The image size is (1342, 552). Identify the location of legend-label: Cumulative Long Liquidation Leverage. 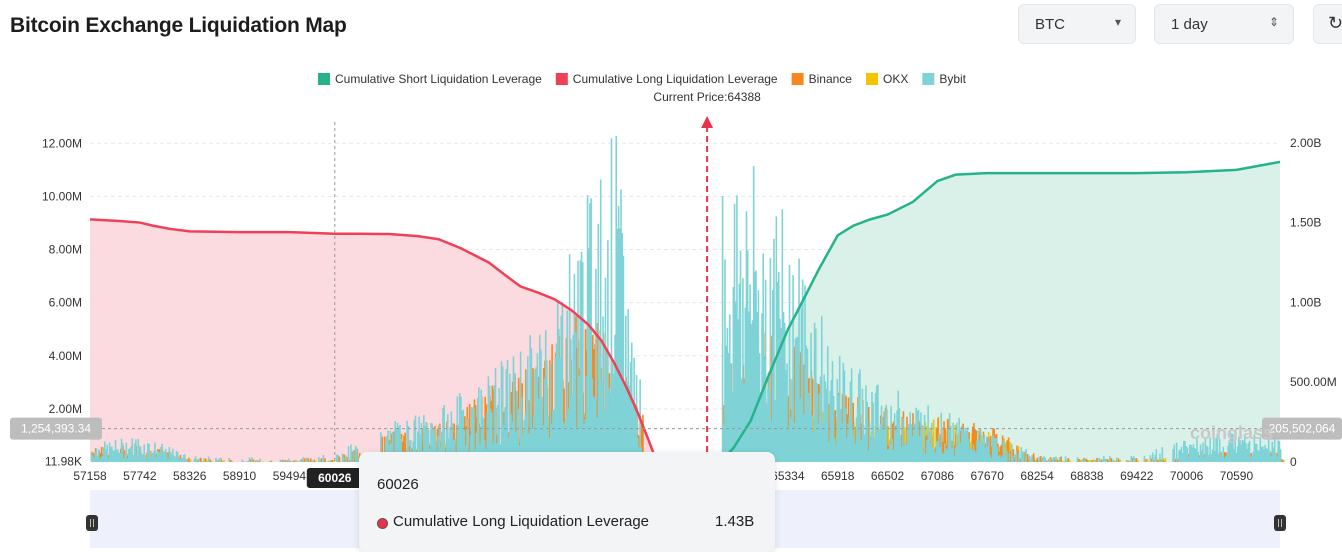
(675, 79).